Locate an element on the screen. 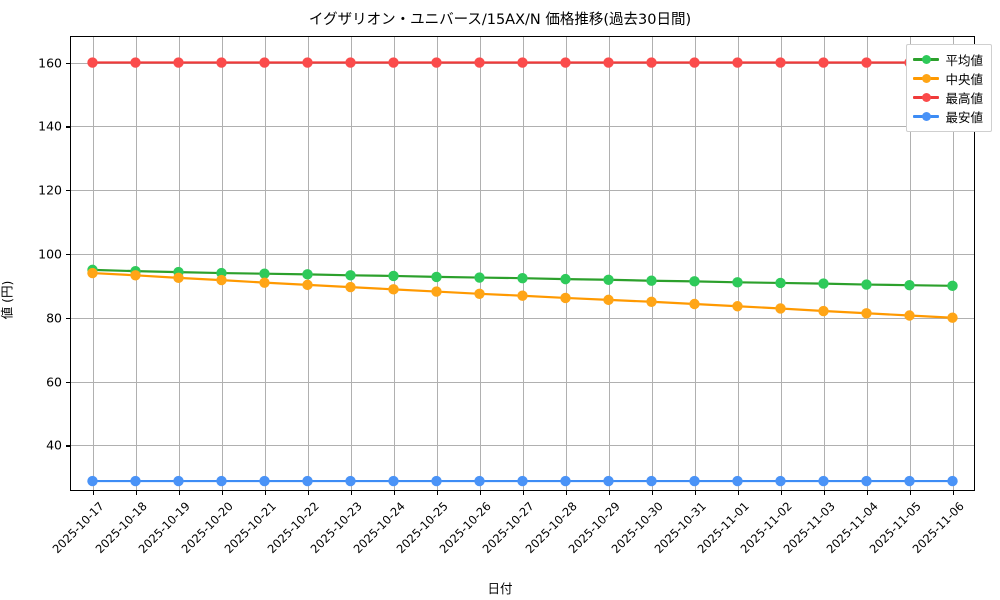 This screenshot has height=600, width=1000. legend-item-2: 最高値 is located at coordinates (948, 97).